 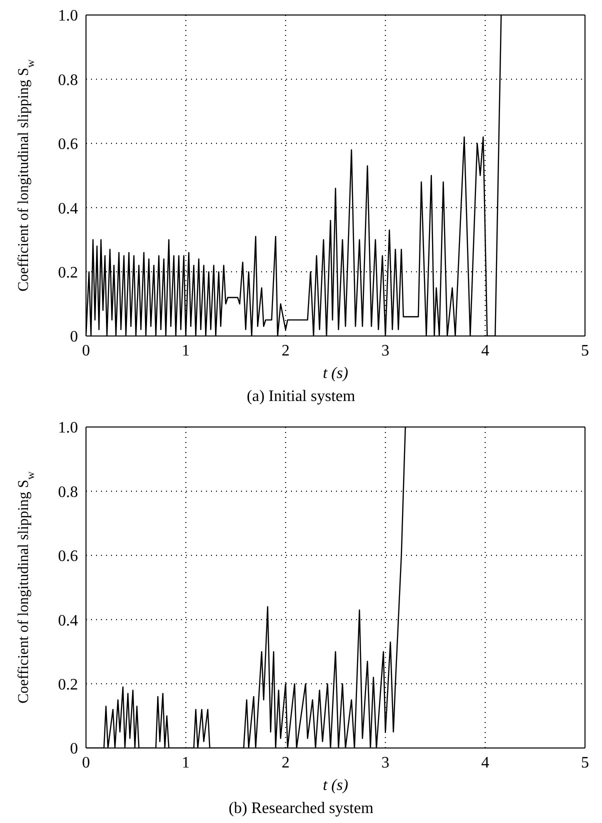 I want to click on text: (a) Initial system, so click(x=301, y=397).